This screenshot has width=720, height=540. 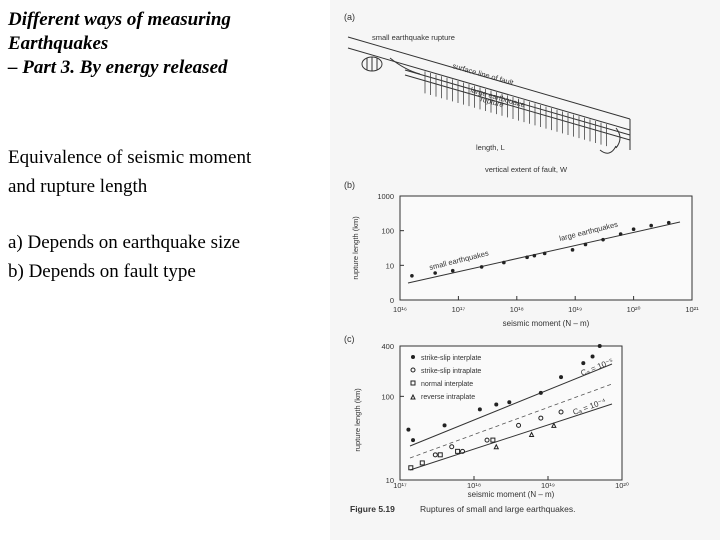 What do you see at coordinates (357, 420) in the screenshot?
I see `panel-c-ylabel: rupture length (km)` at bounding box center [357, 420].